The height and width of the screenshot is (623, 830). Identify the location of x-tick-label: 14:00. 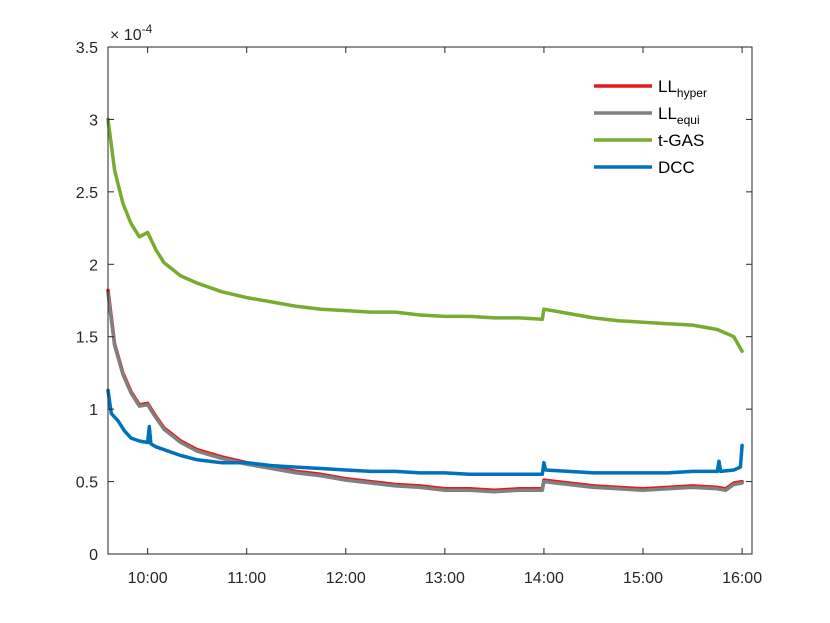
(544, 578).